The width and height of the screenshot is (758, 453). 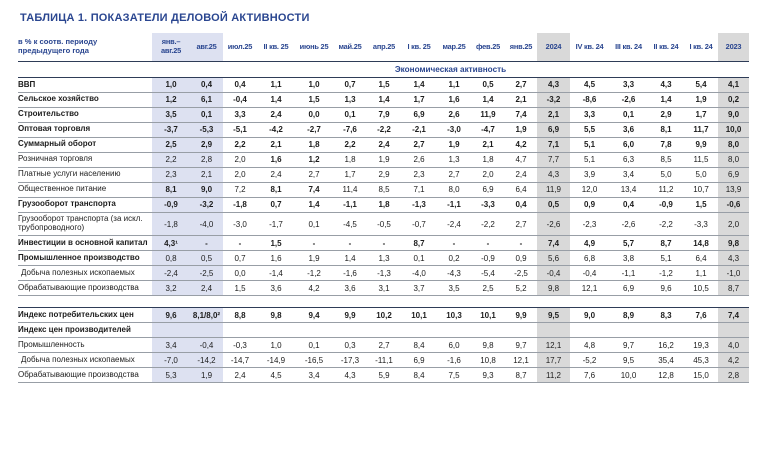 What do you see at coordinates (206, 130) in the screenshot?
I see `cell: -5,3` at bounding box center [206, 130].